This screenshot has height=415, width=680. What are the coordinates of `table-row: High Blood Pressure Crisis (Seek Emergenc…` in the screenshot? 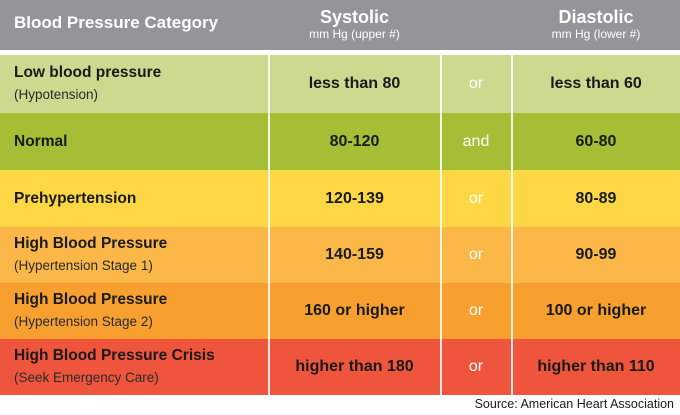 It's located at (340, 367).